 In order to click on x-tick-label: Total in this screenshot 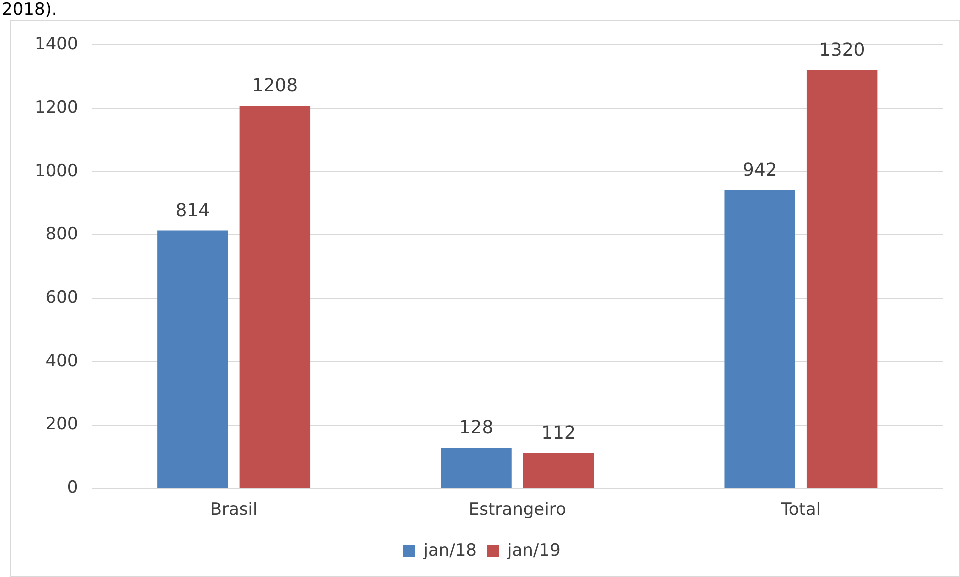, I will do `click(801, 510)`.